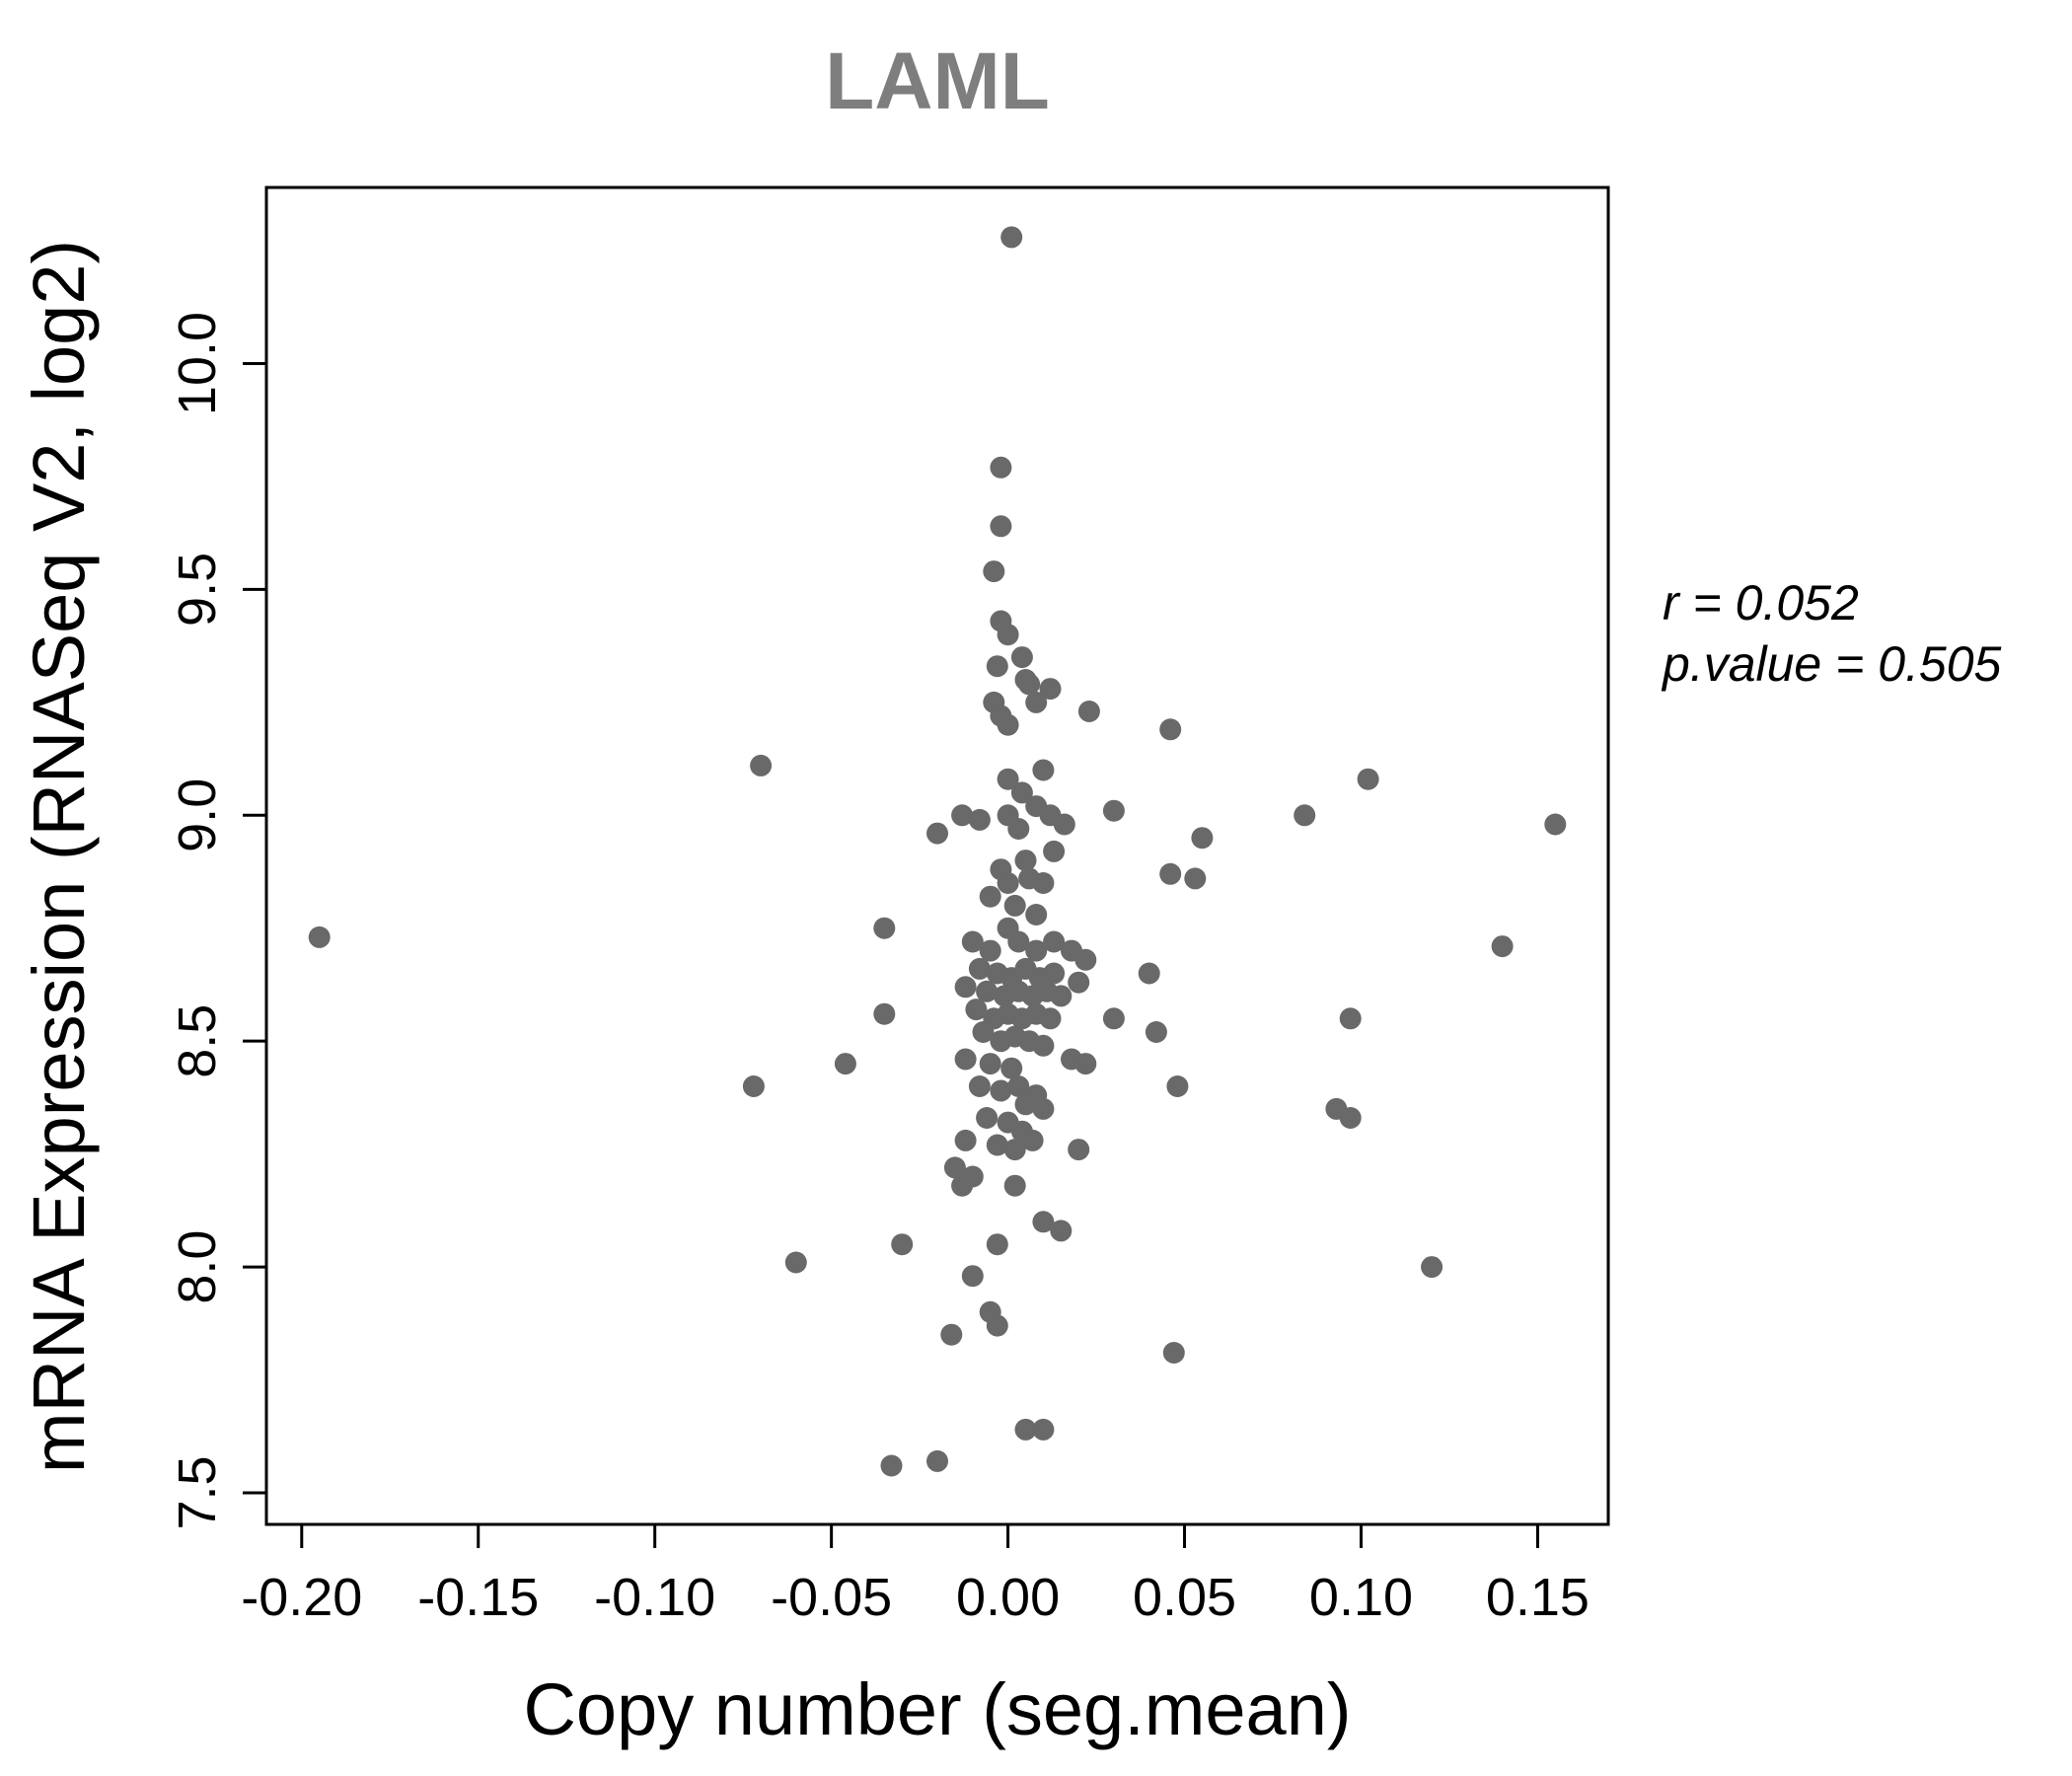 The height and width of the screenshot is (1776, 2072). I want to click on x-tick-label: 0.10, so click(1361, 1598).